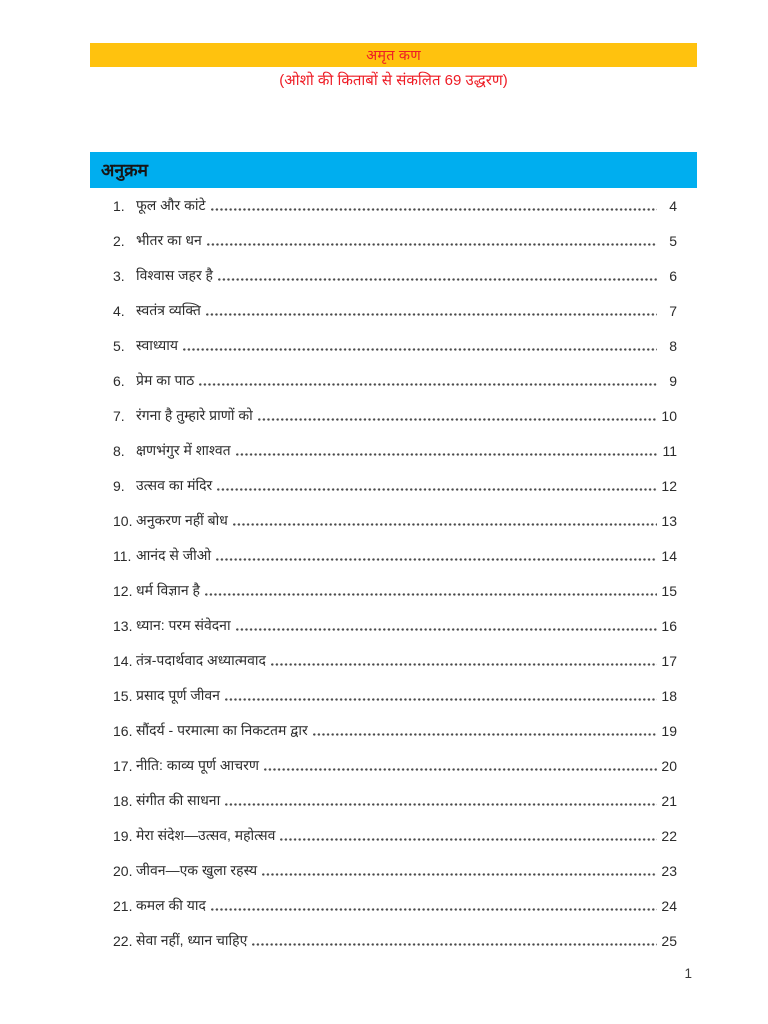 This screenshot has height=1024, width=768. Describe the element at coordinates (178, 800) in the screenshot. I see `toc-item-title: संगीत की साधना` at that location.